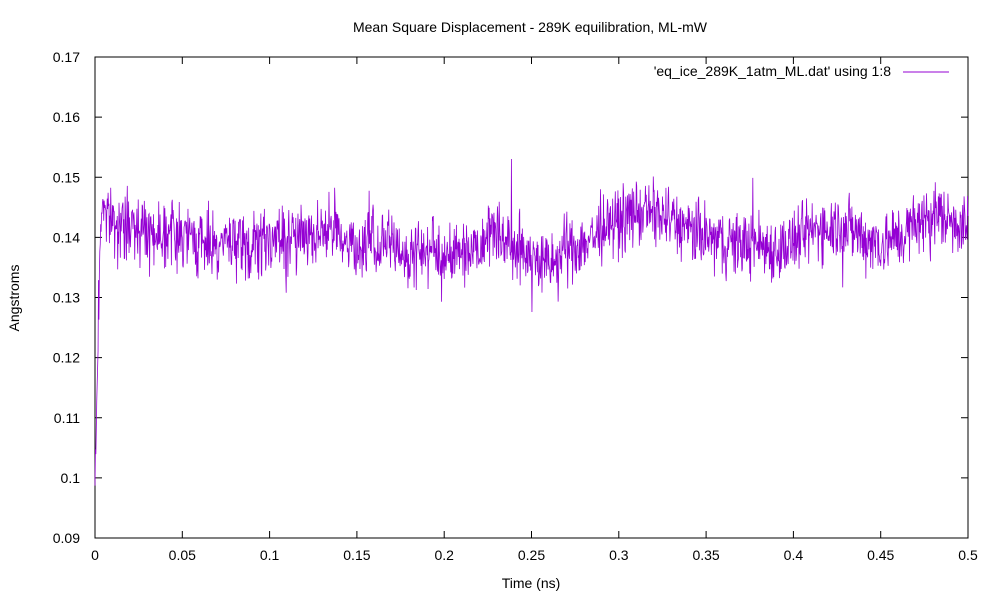 This screenshot has height=600, width=1000. What do you see at coordinates (356, 555) in the screenshot?
I see `x-tick-label: 0.15` at bounding box center [356, 555].